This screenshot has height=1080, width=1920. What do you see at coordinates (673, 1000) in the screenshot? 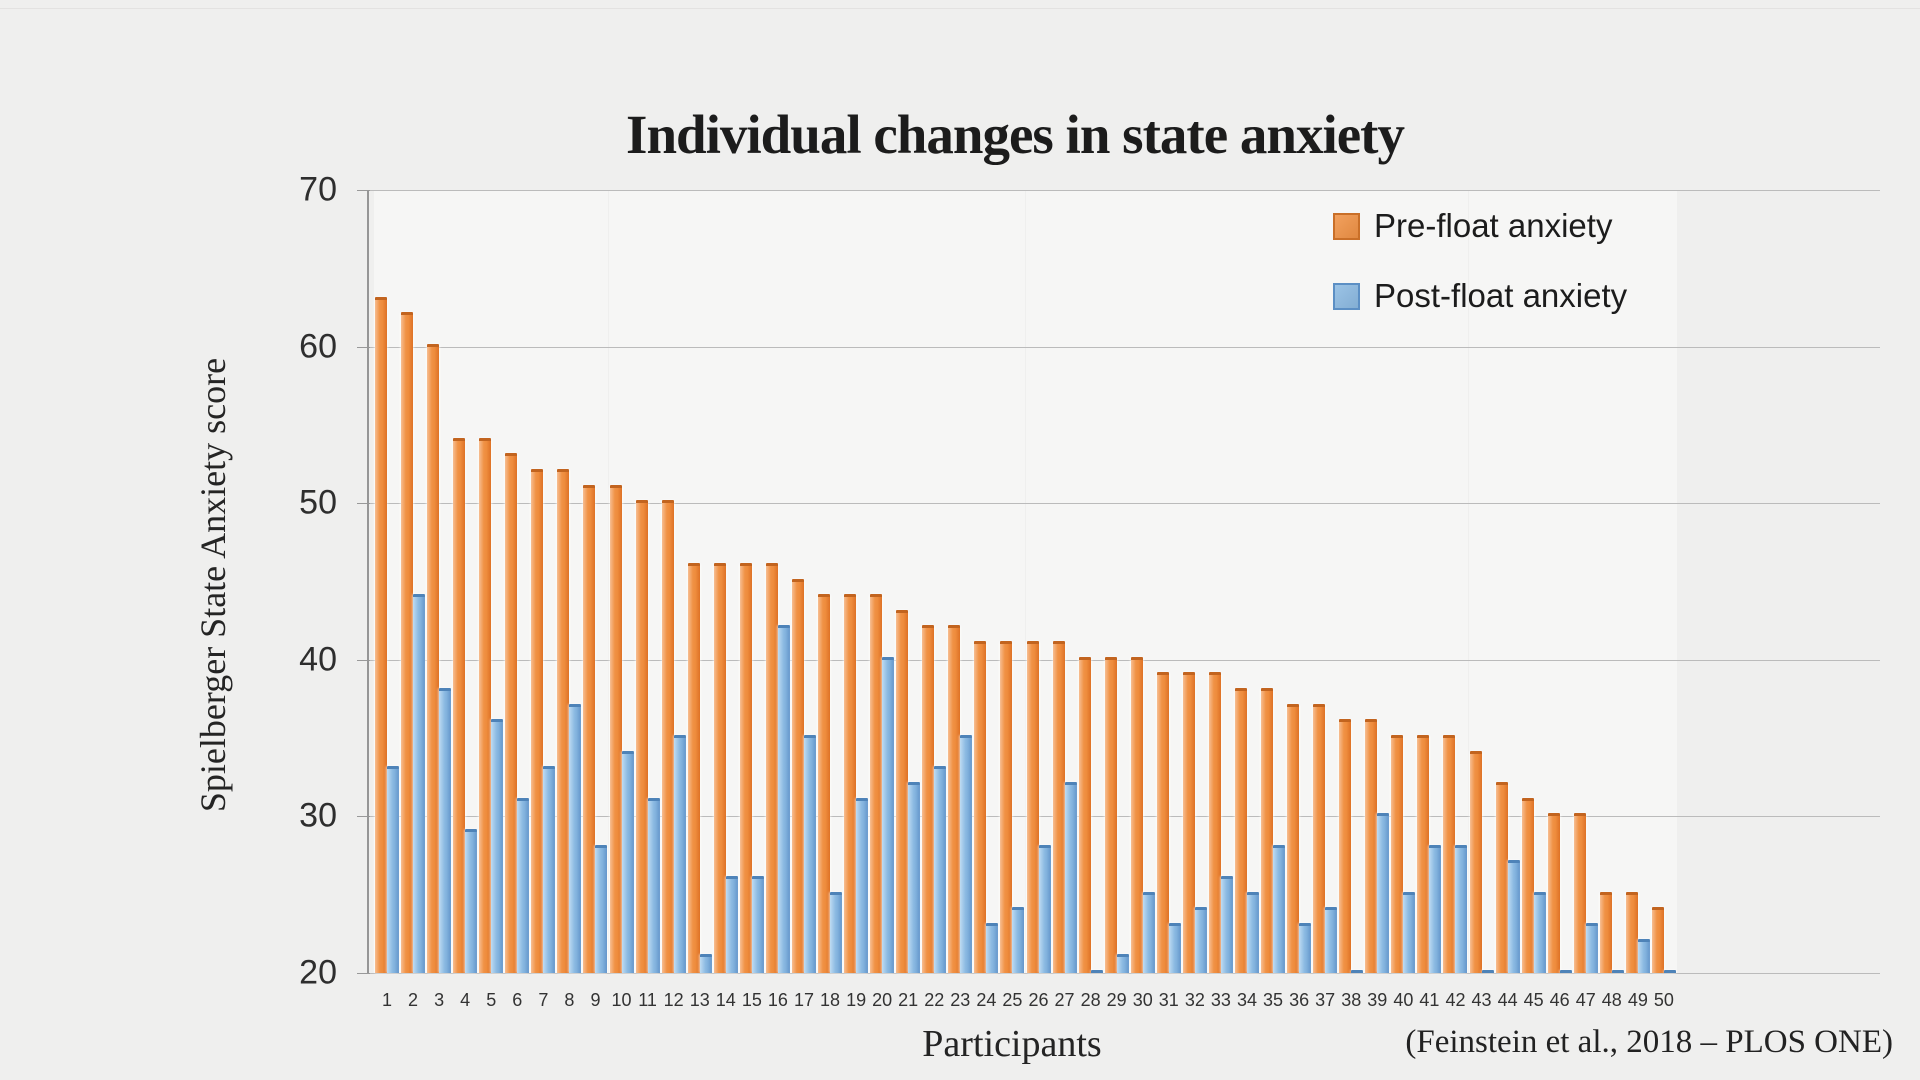
I see `x-tick-label-12: 12` at bounding box center [673, 1000].